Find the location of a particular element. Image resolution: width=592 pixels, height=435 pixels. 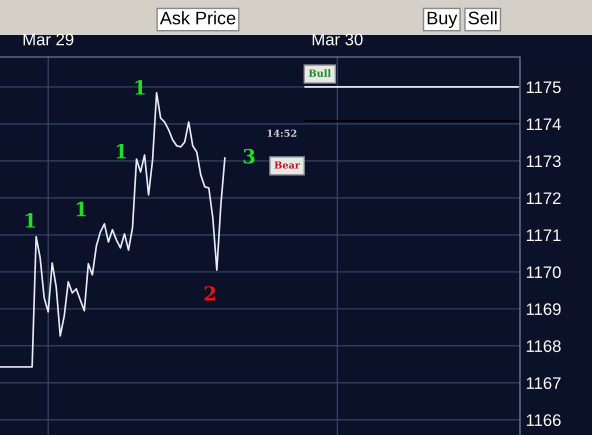

y-tick-label: 1174 is located at coordinates (543, 124).